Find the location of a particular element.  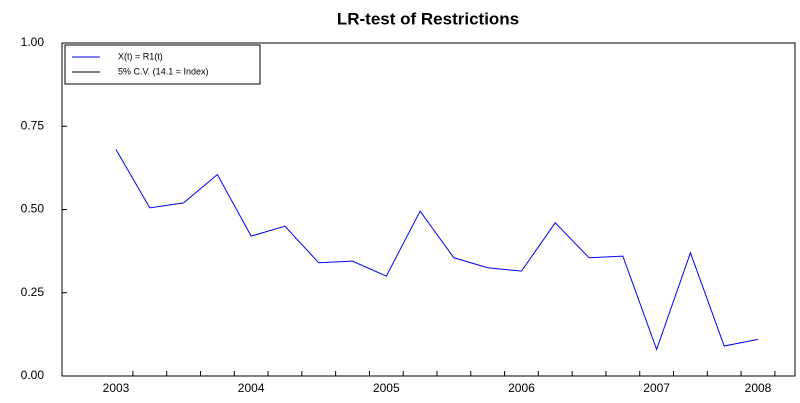

y-tick-label: 1.00 is located at coordinates (33, 42).